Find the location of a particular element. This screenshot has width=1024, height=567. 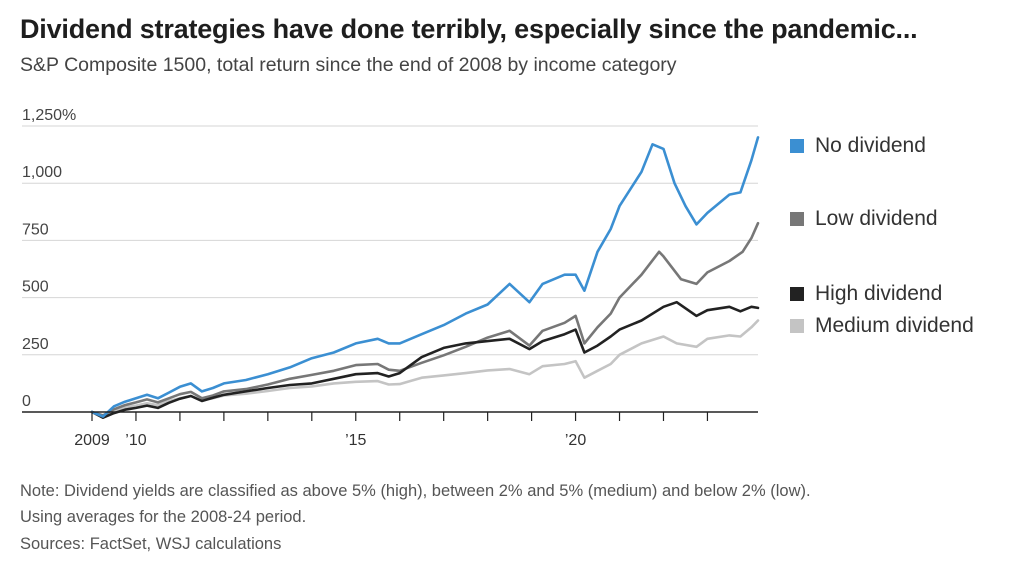

legend-item-no-dividend: No dividend is located at coordinates (858, 146).